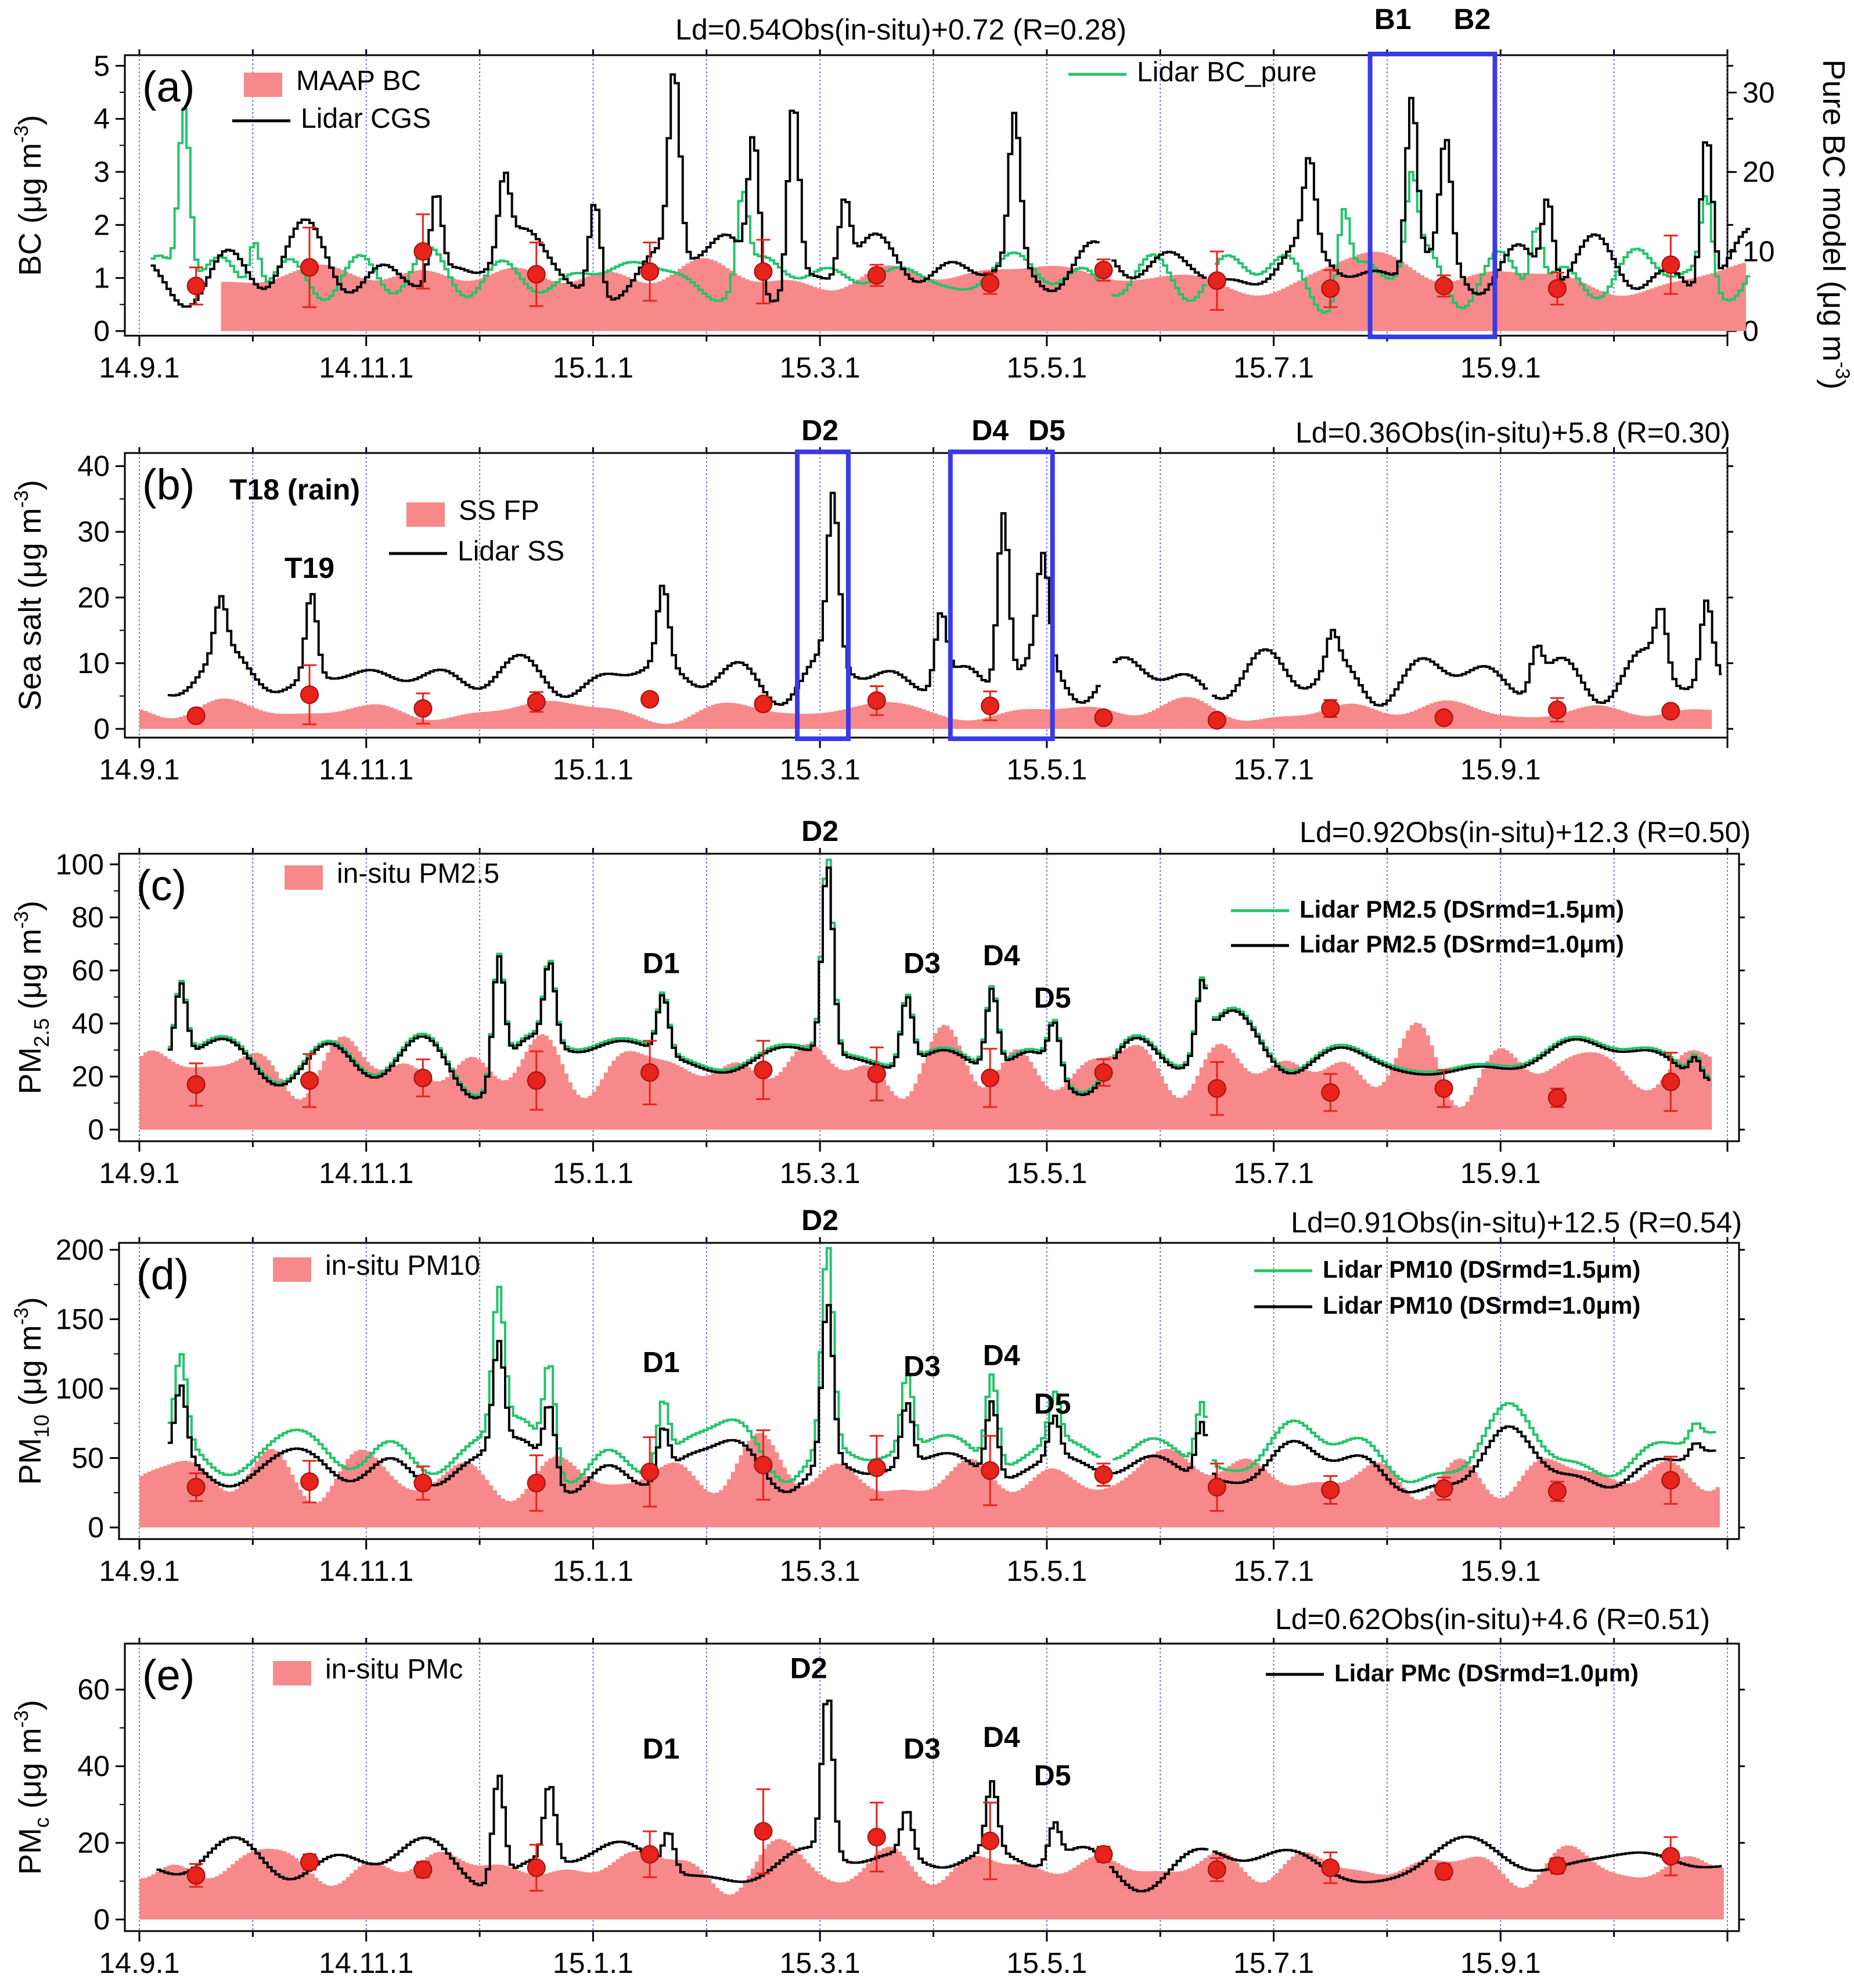 Image resolution: width=1854 pixels, height=1988 pixels. I want to click on y-label-rest: (μg m, so click(31, 973).